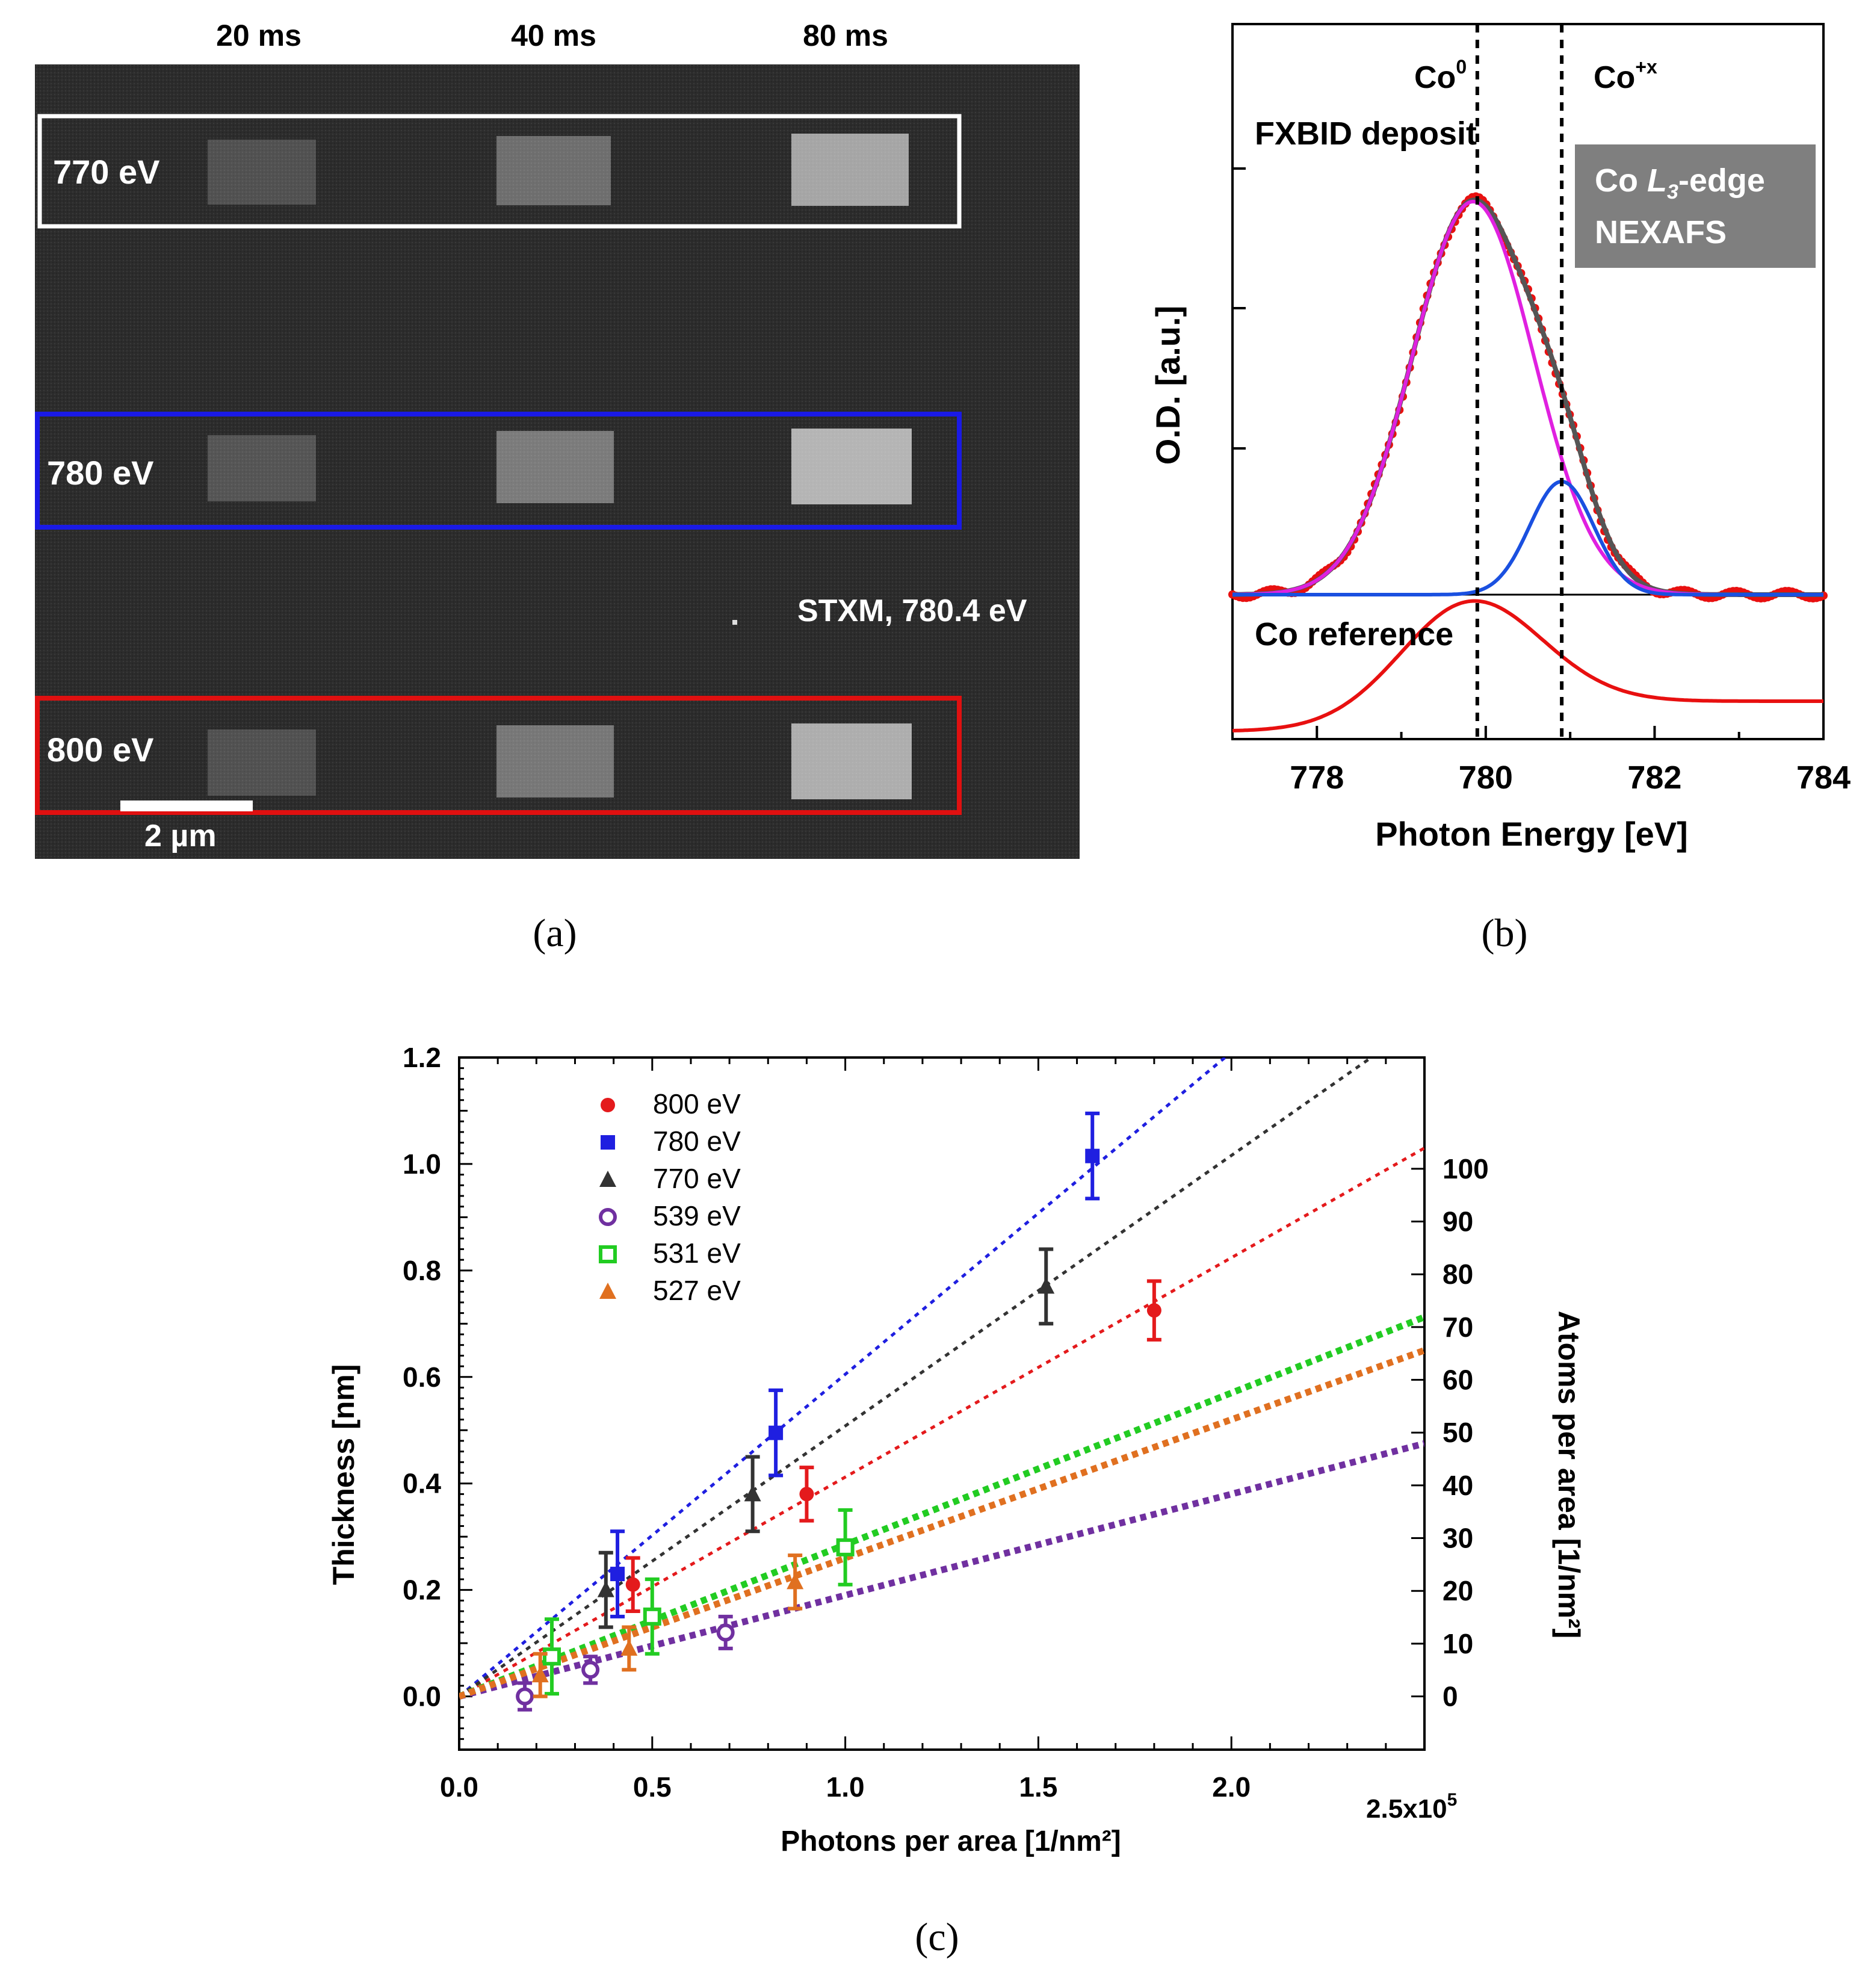 This screenshot has height=1988, width=1874. Describe the element at coordinates (697, 1178) in the screenshot. I see `legend-label: 770 eV` at that location.